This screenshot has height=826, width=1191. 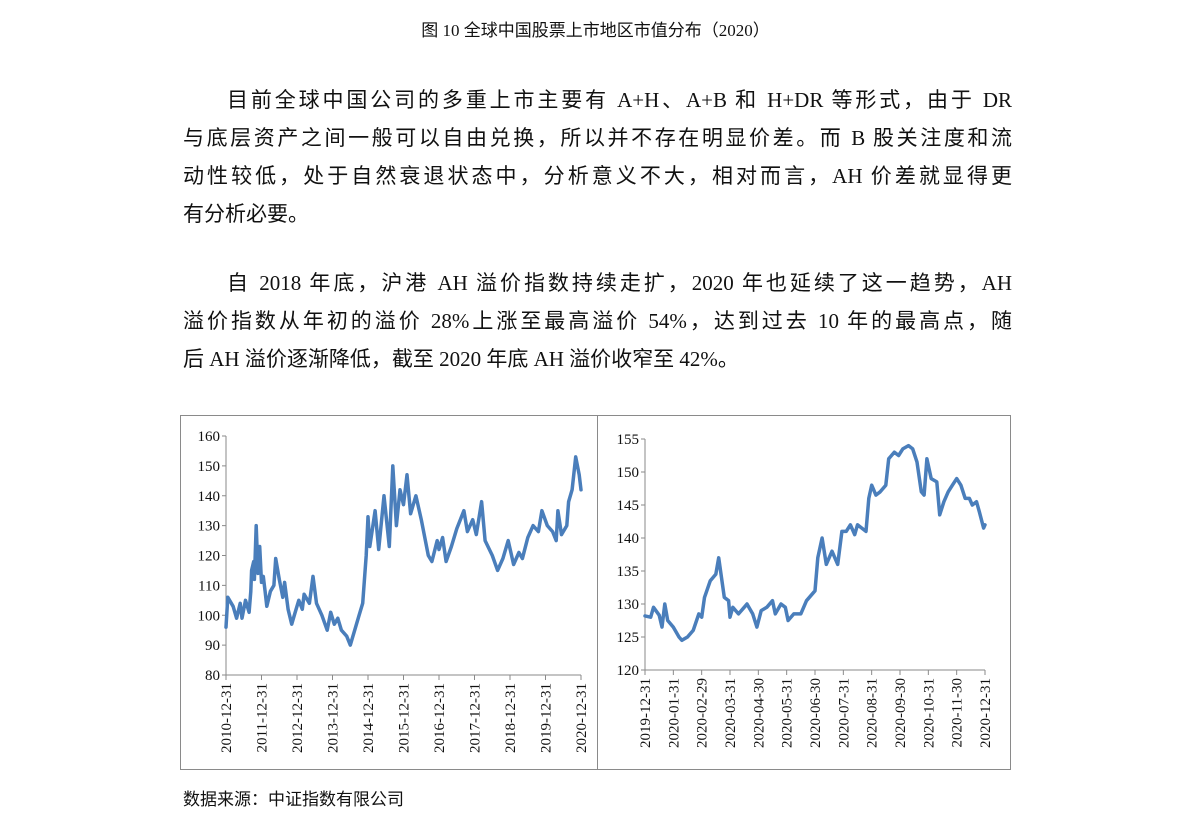 I want to click on paragraph-line: 动性较低，处于自然衰退状态中，分析意义不大，相对而言，AH 价差就显得更, so click(x=597, y=176).